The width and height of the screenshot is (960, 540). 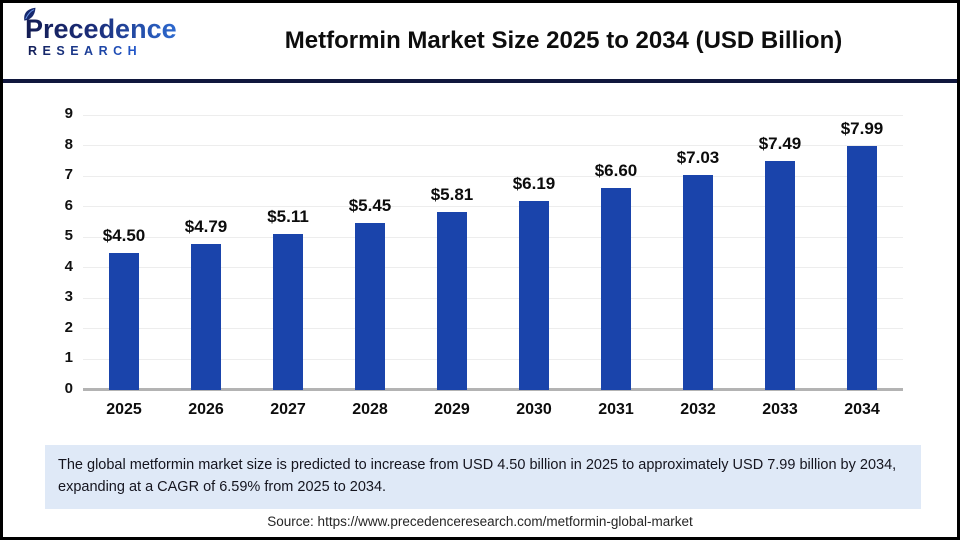 What do you see at coordinates (698, 409) in the screenshot?
I see `x-tick-label: 2032` at bounding box center [698, 409].